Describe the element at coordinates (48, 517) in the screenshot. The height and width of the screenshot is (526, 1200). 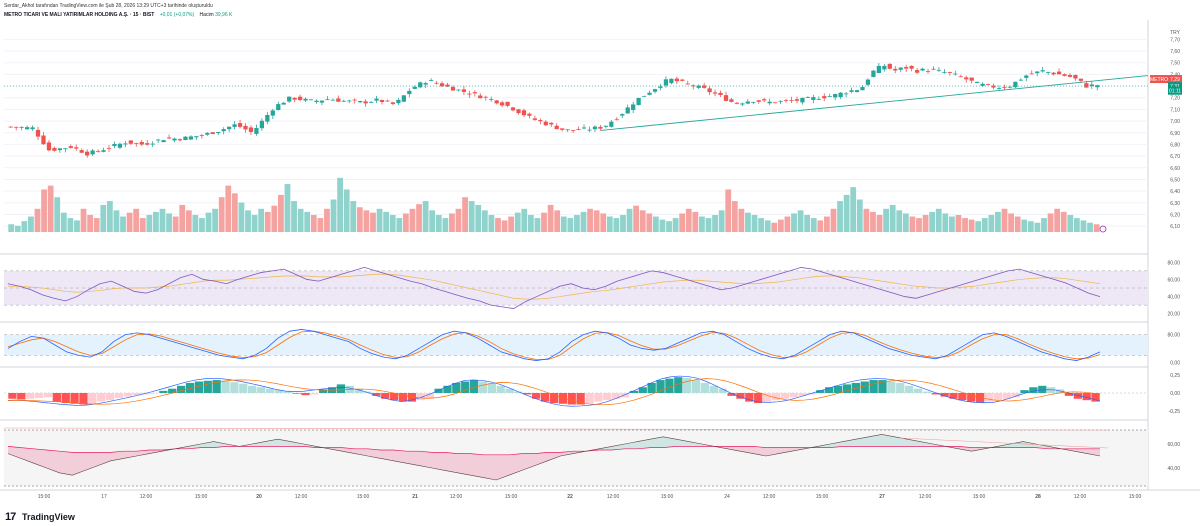
I see `tradingview-logo-text: TradingView` at that location.